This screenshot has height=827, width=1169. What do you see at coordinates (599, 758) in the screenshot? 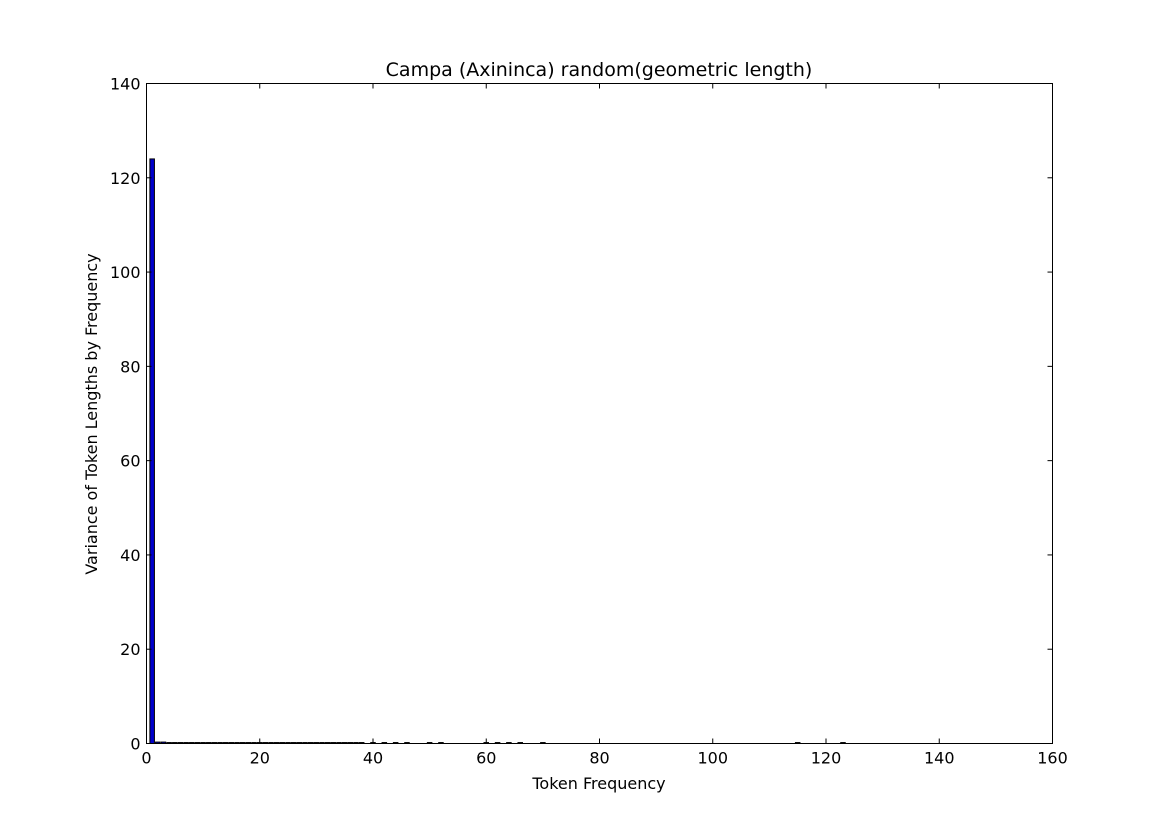
I see `x-tick-label: 80` at bounding box center [599, 758].